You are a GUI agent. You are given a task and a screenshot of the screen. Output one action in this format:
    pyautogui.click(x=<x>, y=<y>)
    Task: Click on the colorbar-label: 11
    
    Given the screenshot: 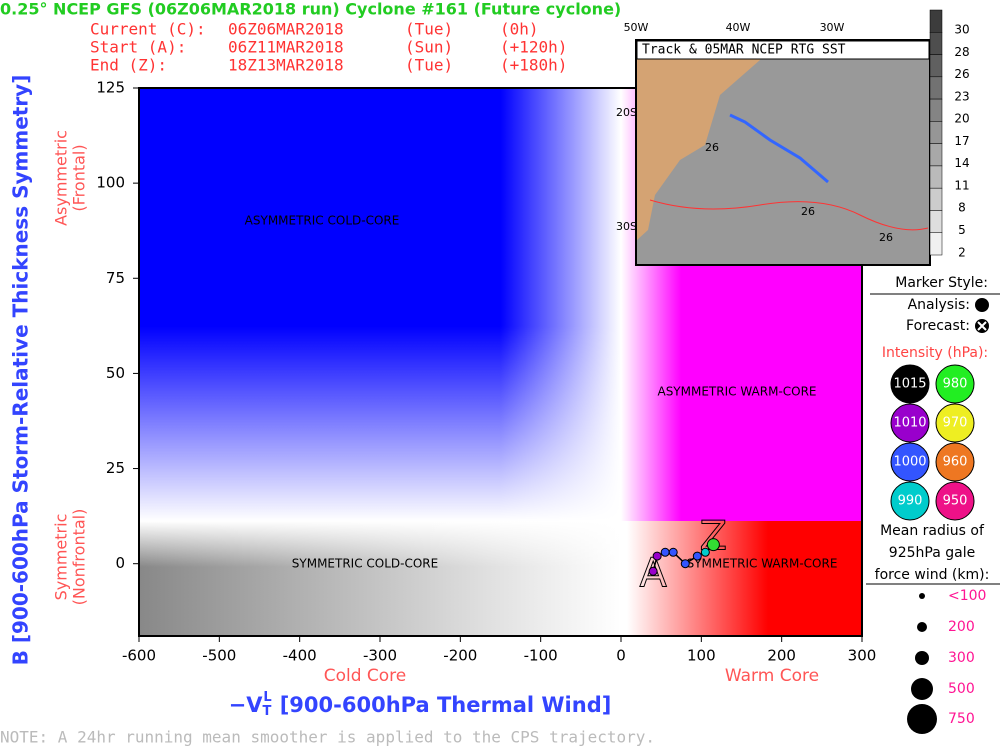 What is the action you would take?
    pyautogui.click(x=961, y=185)
    